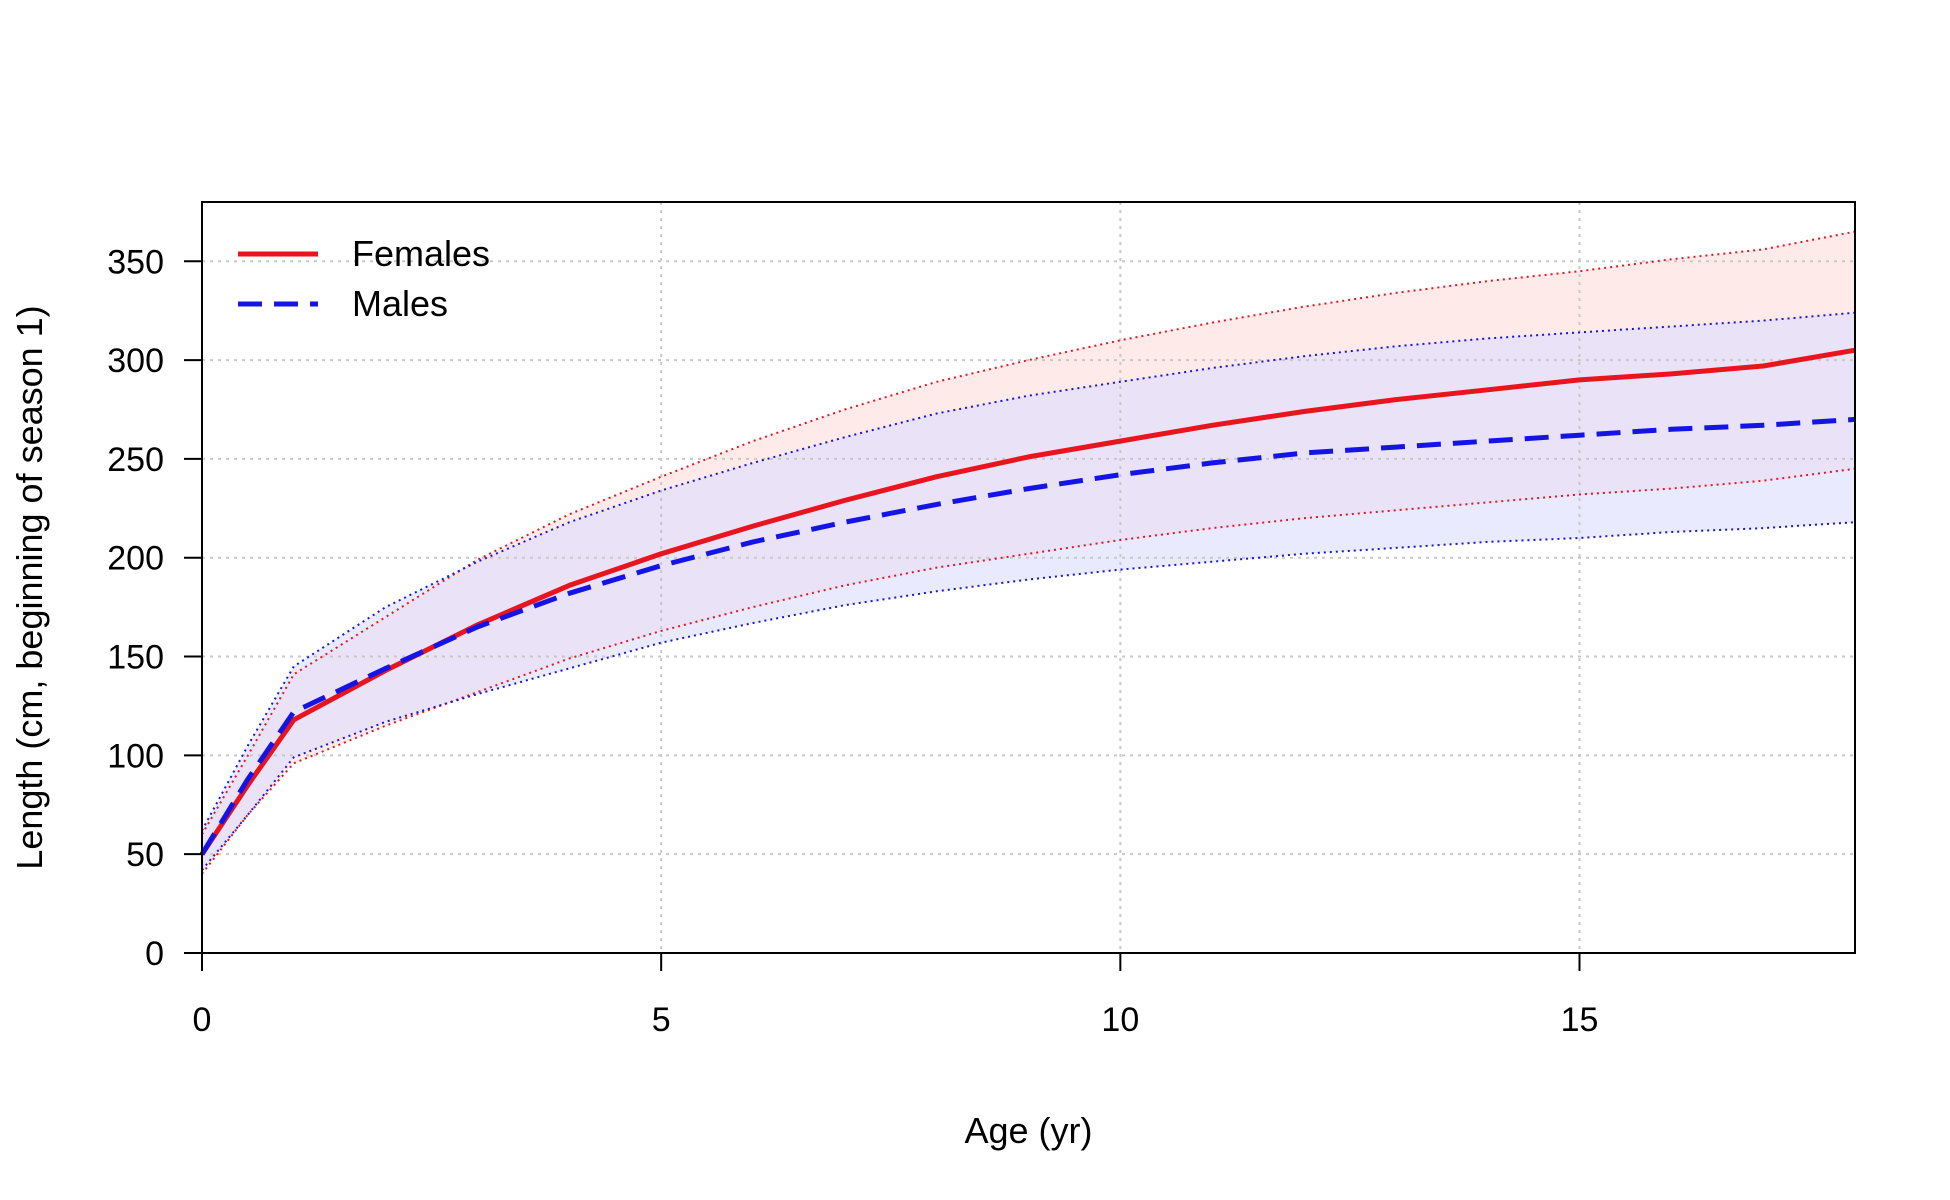  What do you see at coordinates (202, 1020) in the screenshot?
I see `x-tick-label-0: 0` at bounding box center [202, 1020].